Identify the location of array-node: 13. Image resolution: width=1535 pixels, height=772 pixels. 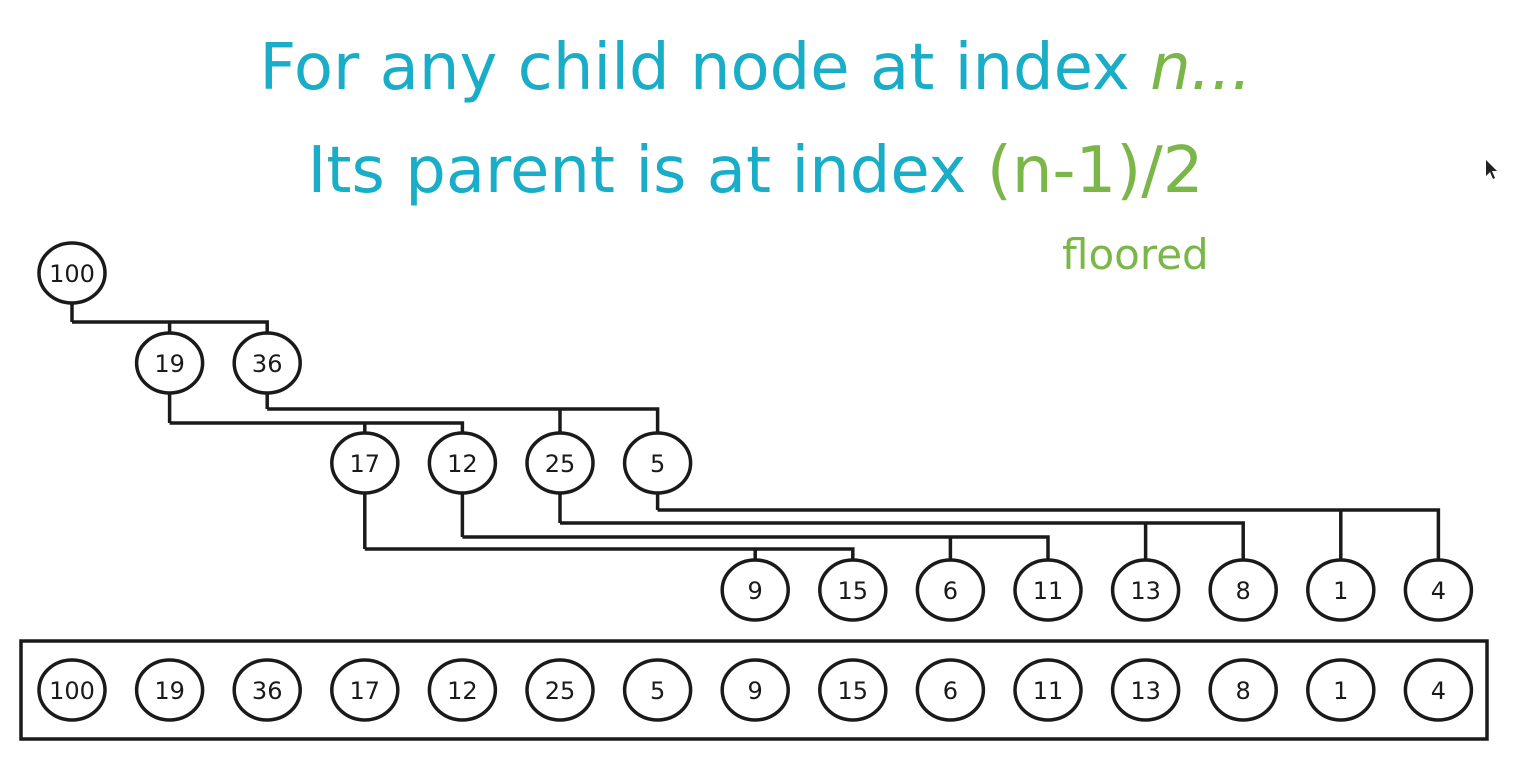
(1145, 690).